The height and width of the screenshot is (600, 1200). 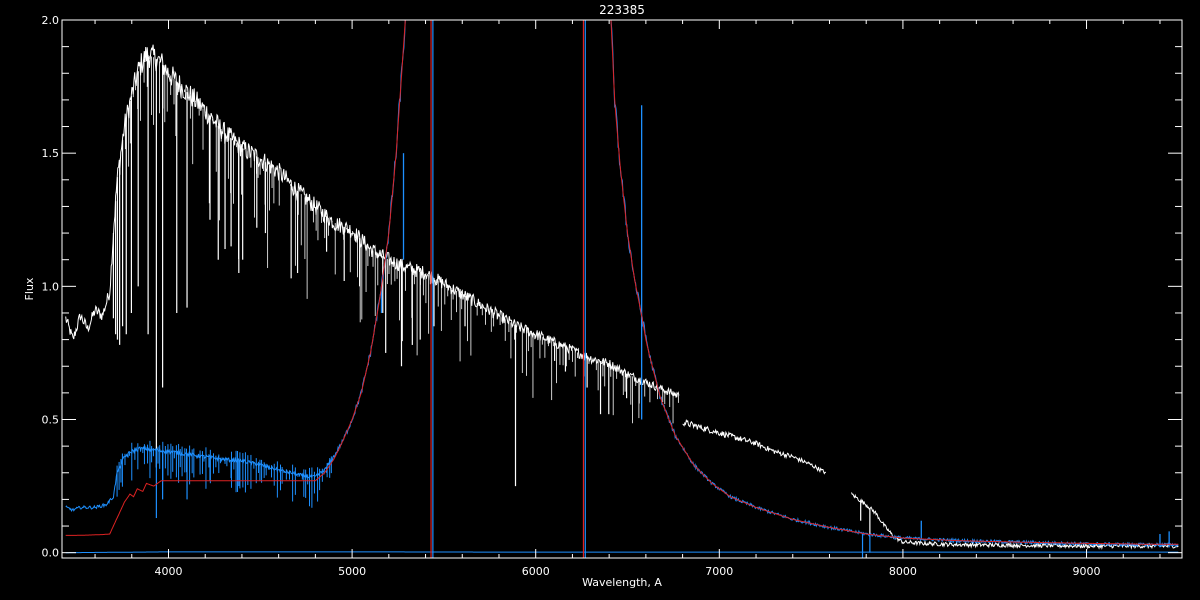 What do you see at coordinates (1087, 571) in the screenshot?
I see `x-tick-label: 9000` at bounding box center [1087, 571].